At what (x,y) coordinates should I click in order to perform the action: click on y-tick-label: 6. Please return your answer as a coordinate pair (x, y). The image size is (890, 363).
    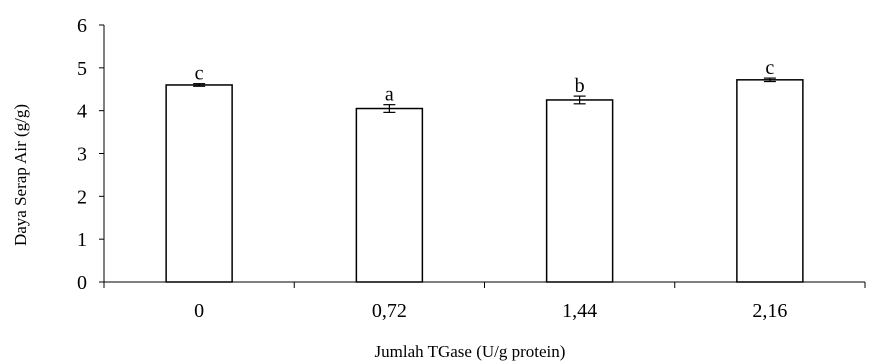
    Looking at the image, I should click on (82, 26).